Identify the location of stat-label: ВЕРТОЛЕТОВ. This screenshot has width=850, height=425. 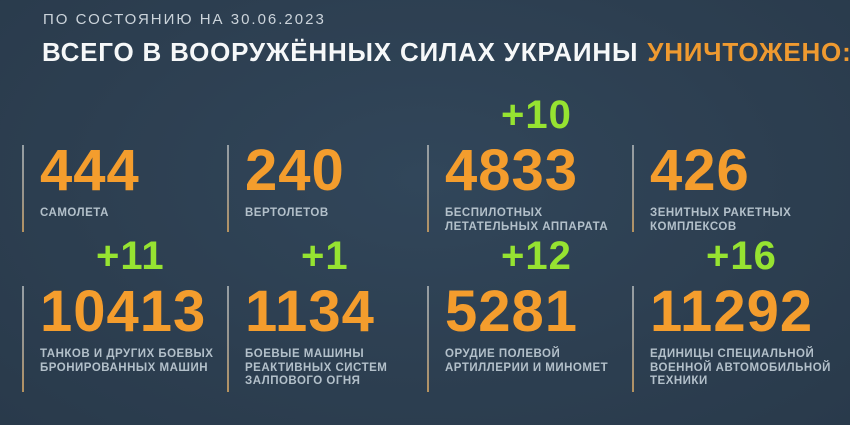
(287, 213).